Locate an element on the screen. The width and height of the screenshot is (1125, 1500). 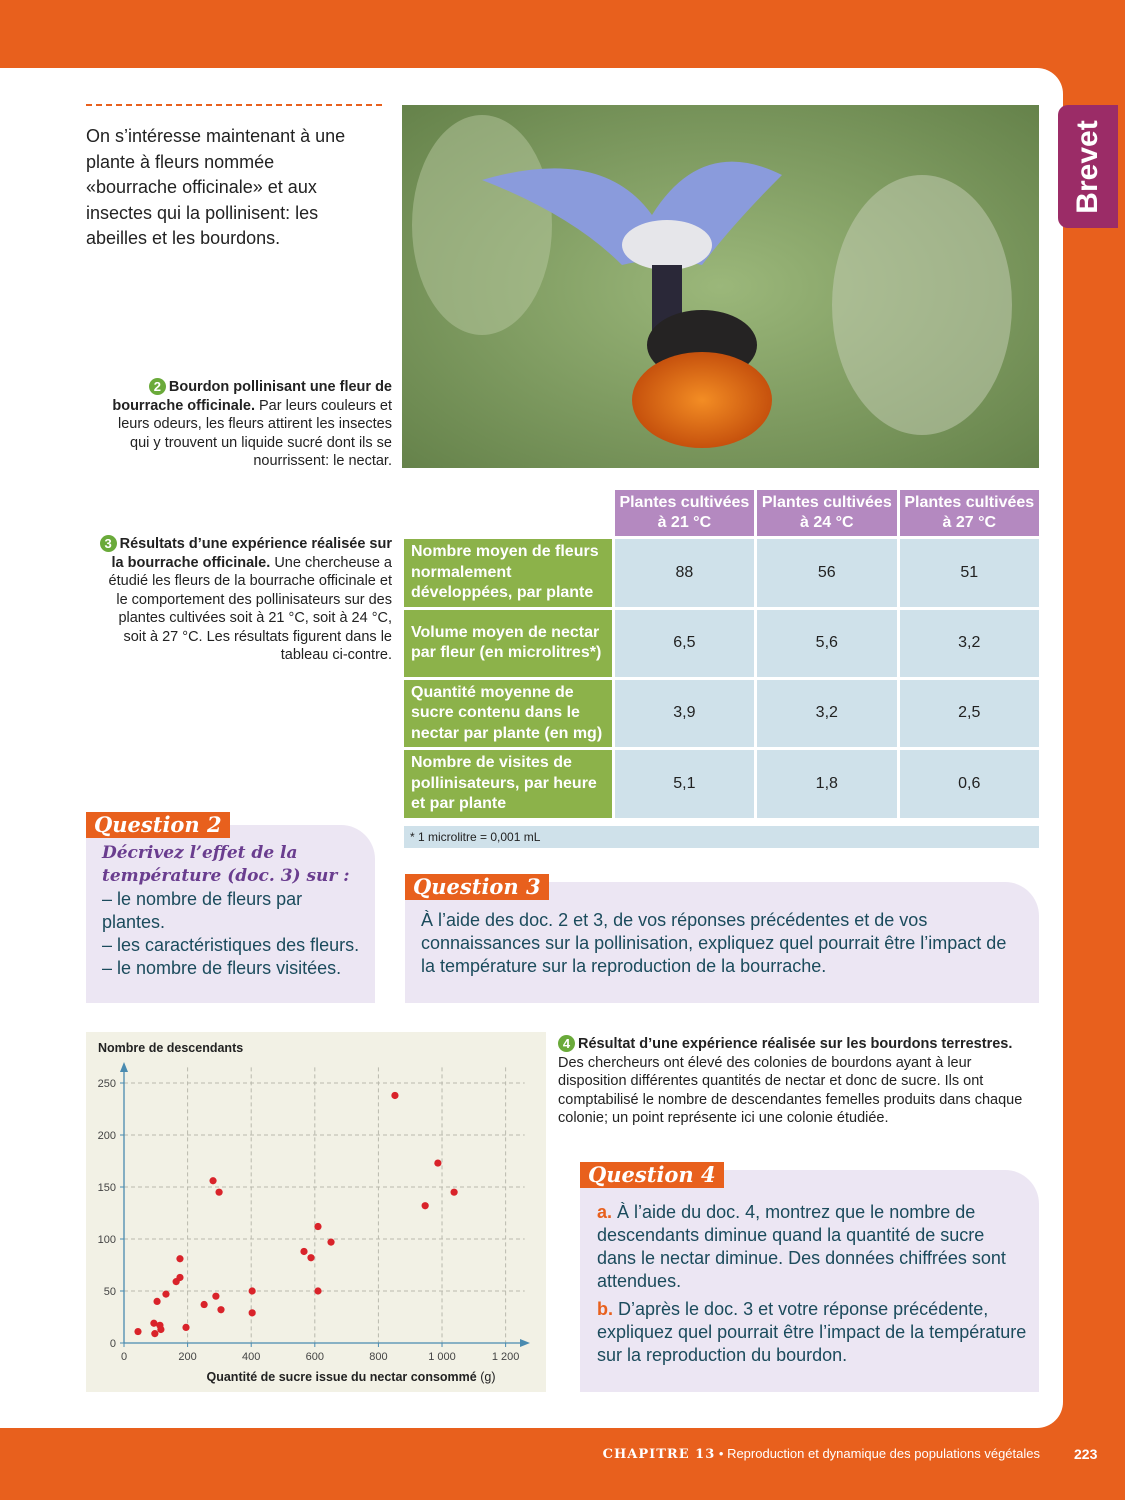
y-tick-label: 100 is located at coordinates (107, 1240).